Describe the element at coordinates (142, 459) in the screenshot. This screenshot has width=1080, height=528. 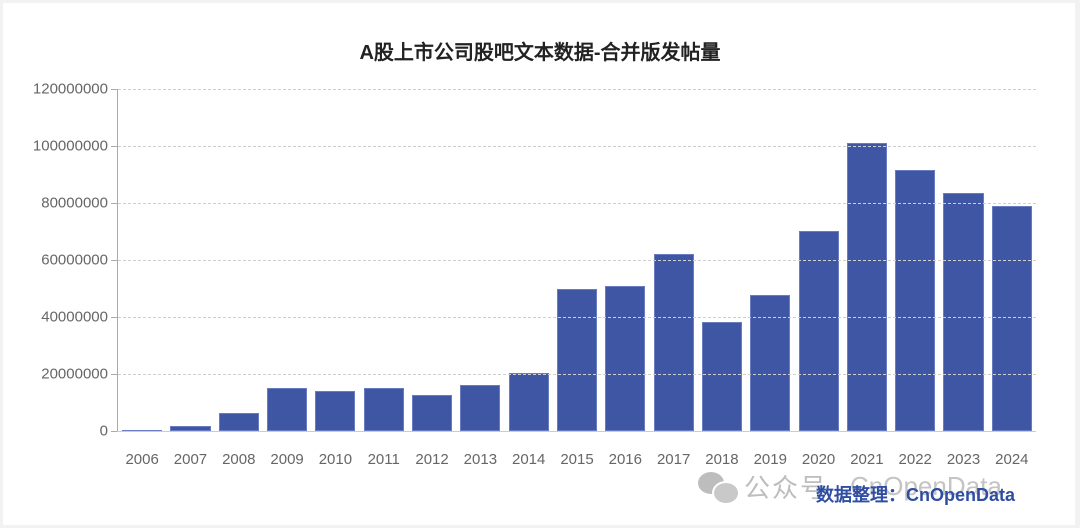
I see `x-tick-label: 2006` at that location.